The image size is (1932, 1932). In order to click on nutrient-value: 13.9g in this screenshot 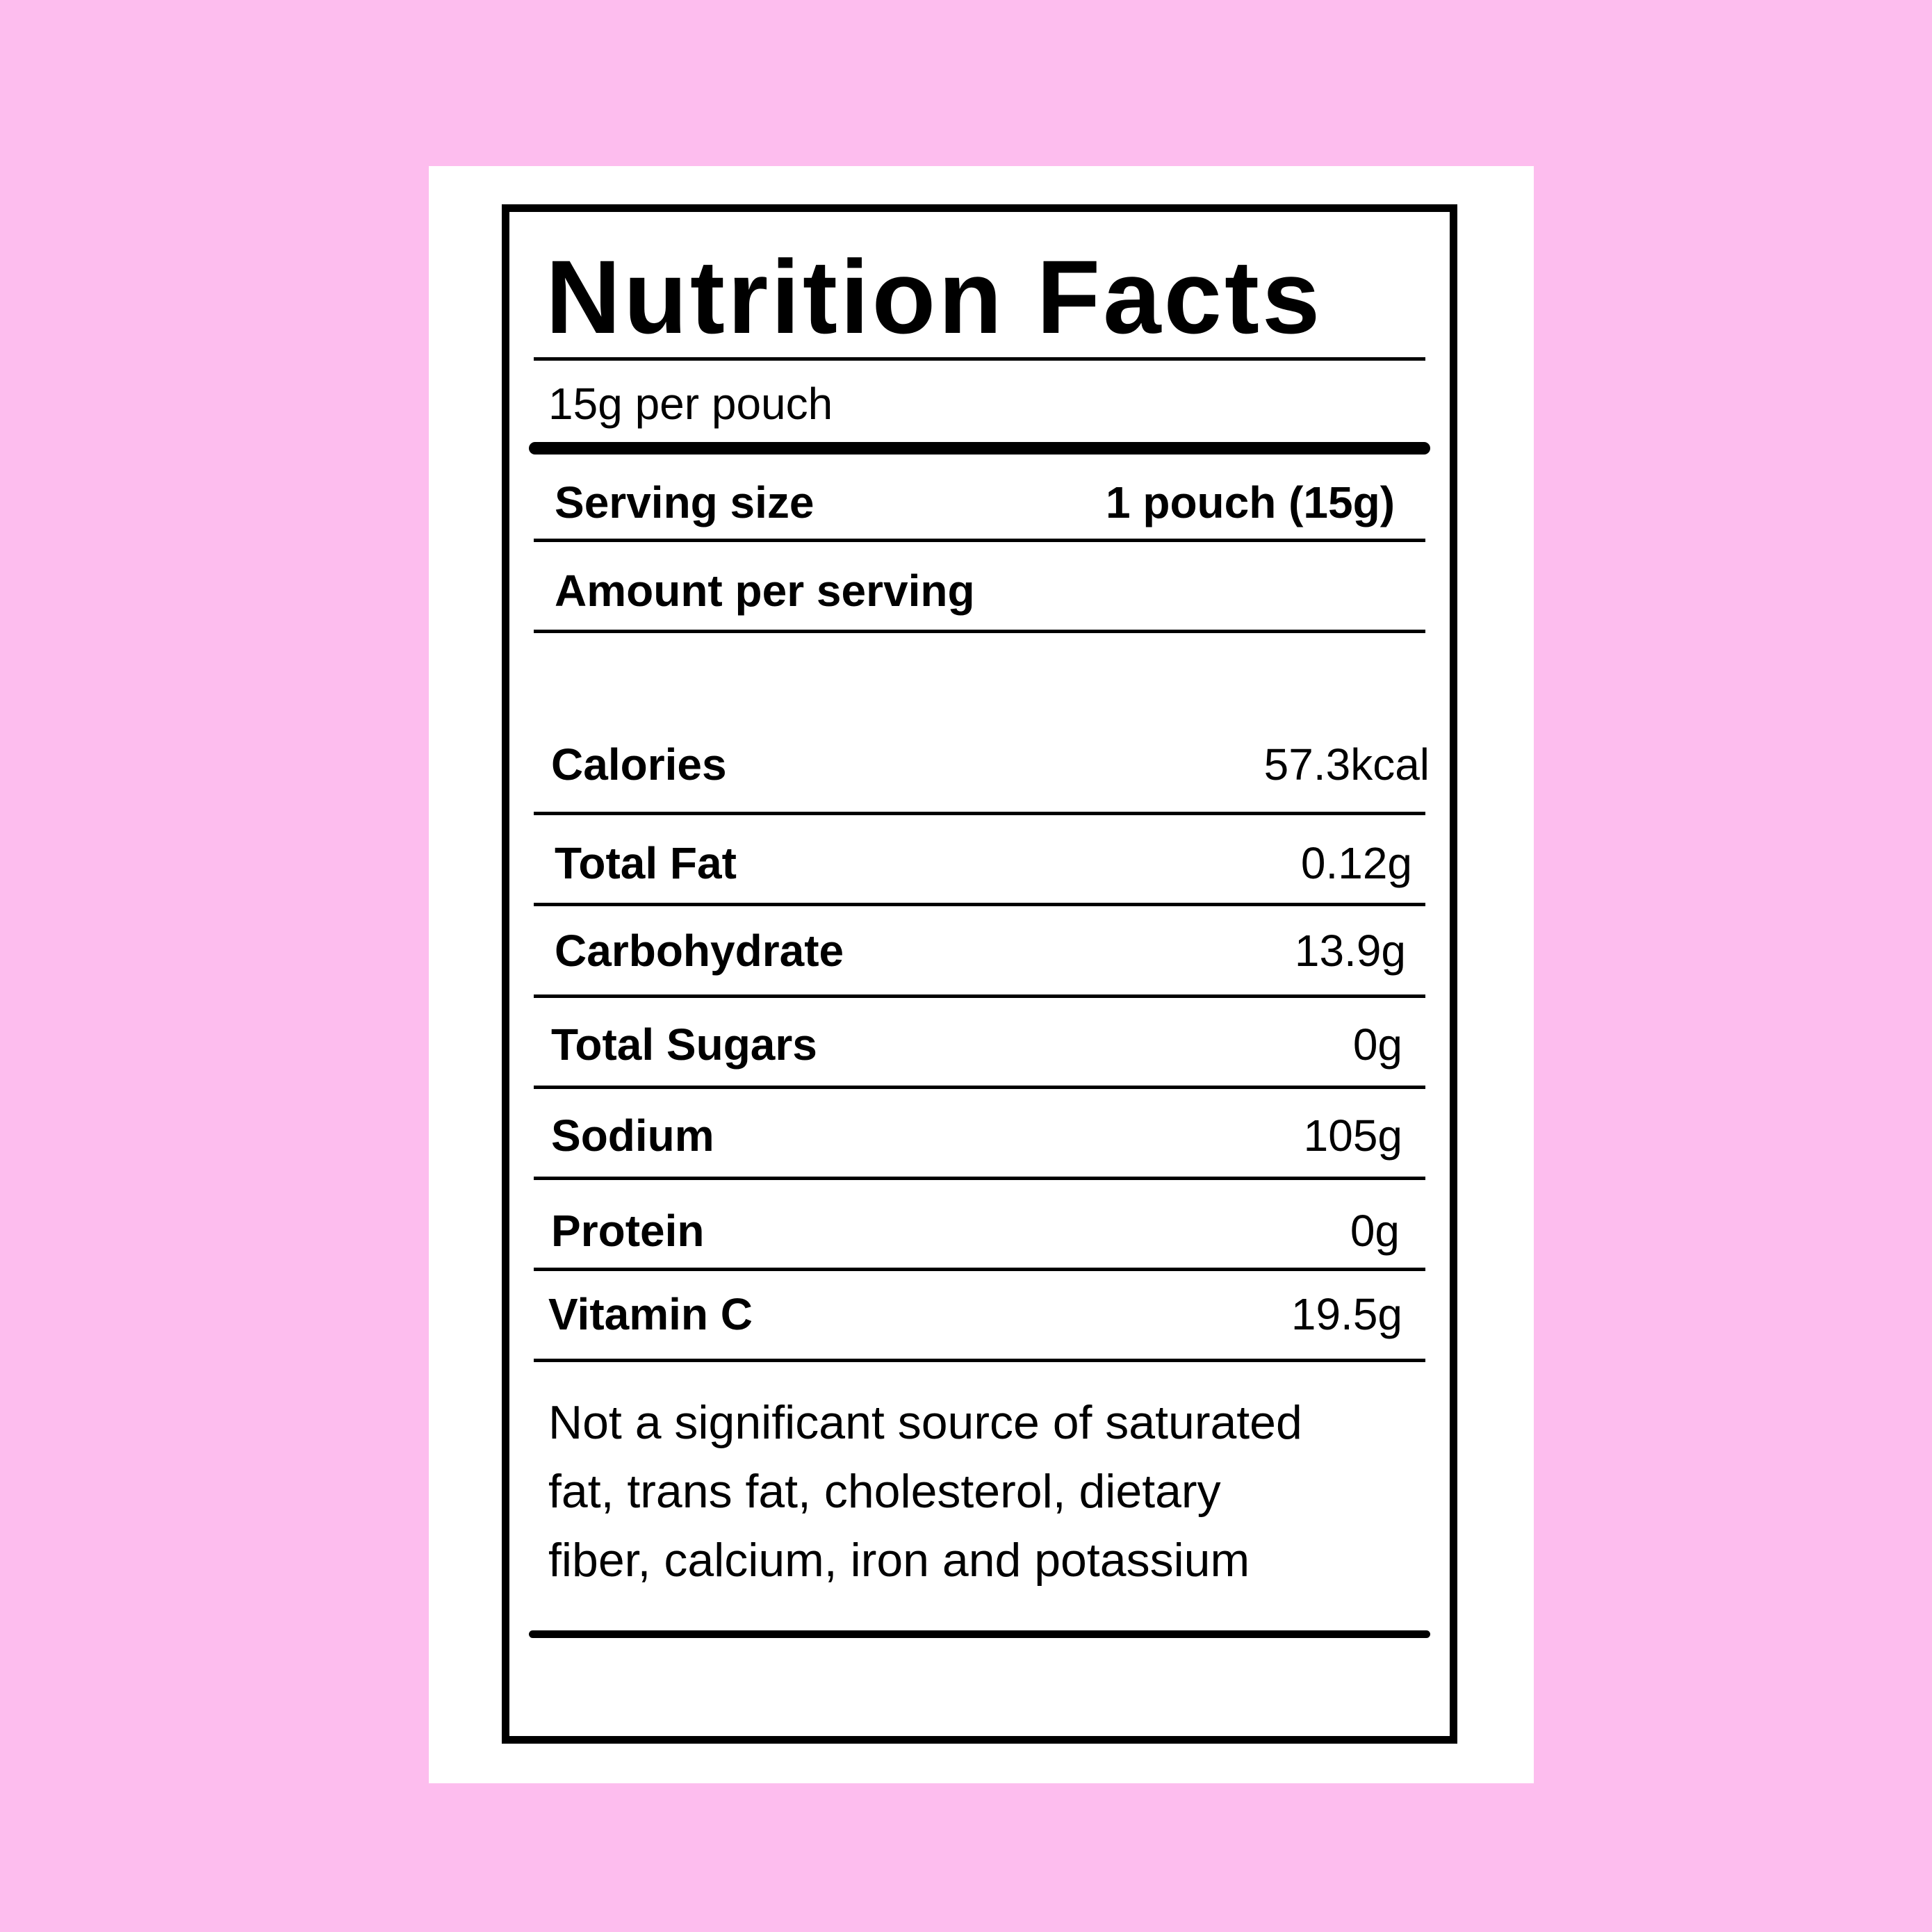, I will do `click(1350, 951)`.